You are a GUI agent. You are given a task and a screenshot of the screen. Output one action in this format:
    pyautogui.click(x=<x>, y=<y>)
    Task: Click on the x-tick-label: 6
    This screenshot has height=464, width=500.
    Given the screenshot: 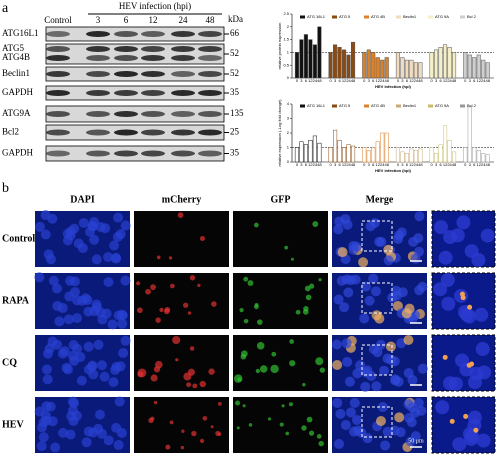 What is the action you would take?
    pyautogui.click(x=440, y=164)
    